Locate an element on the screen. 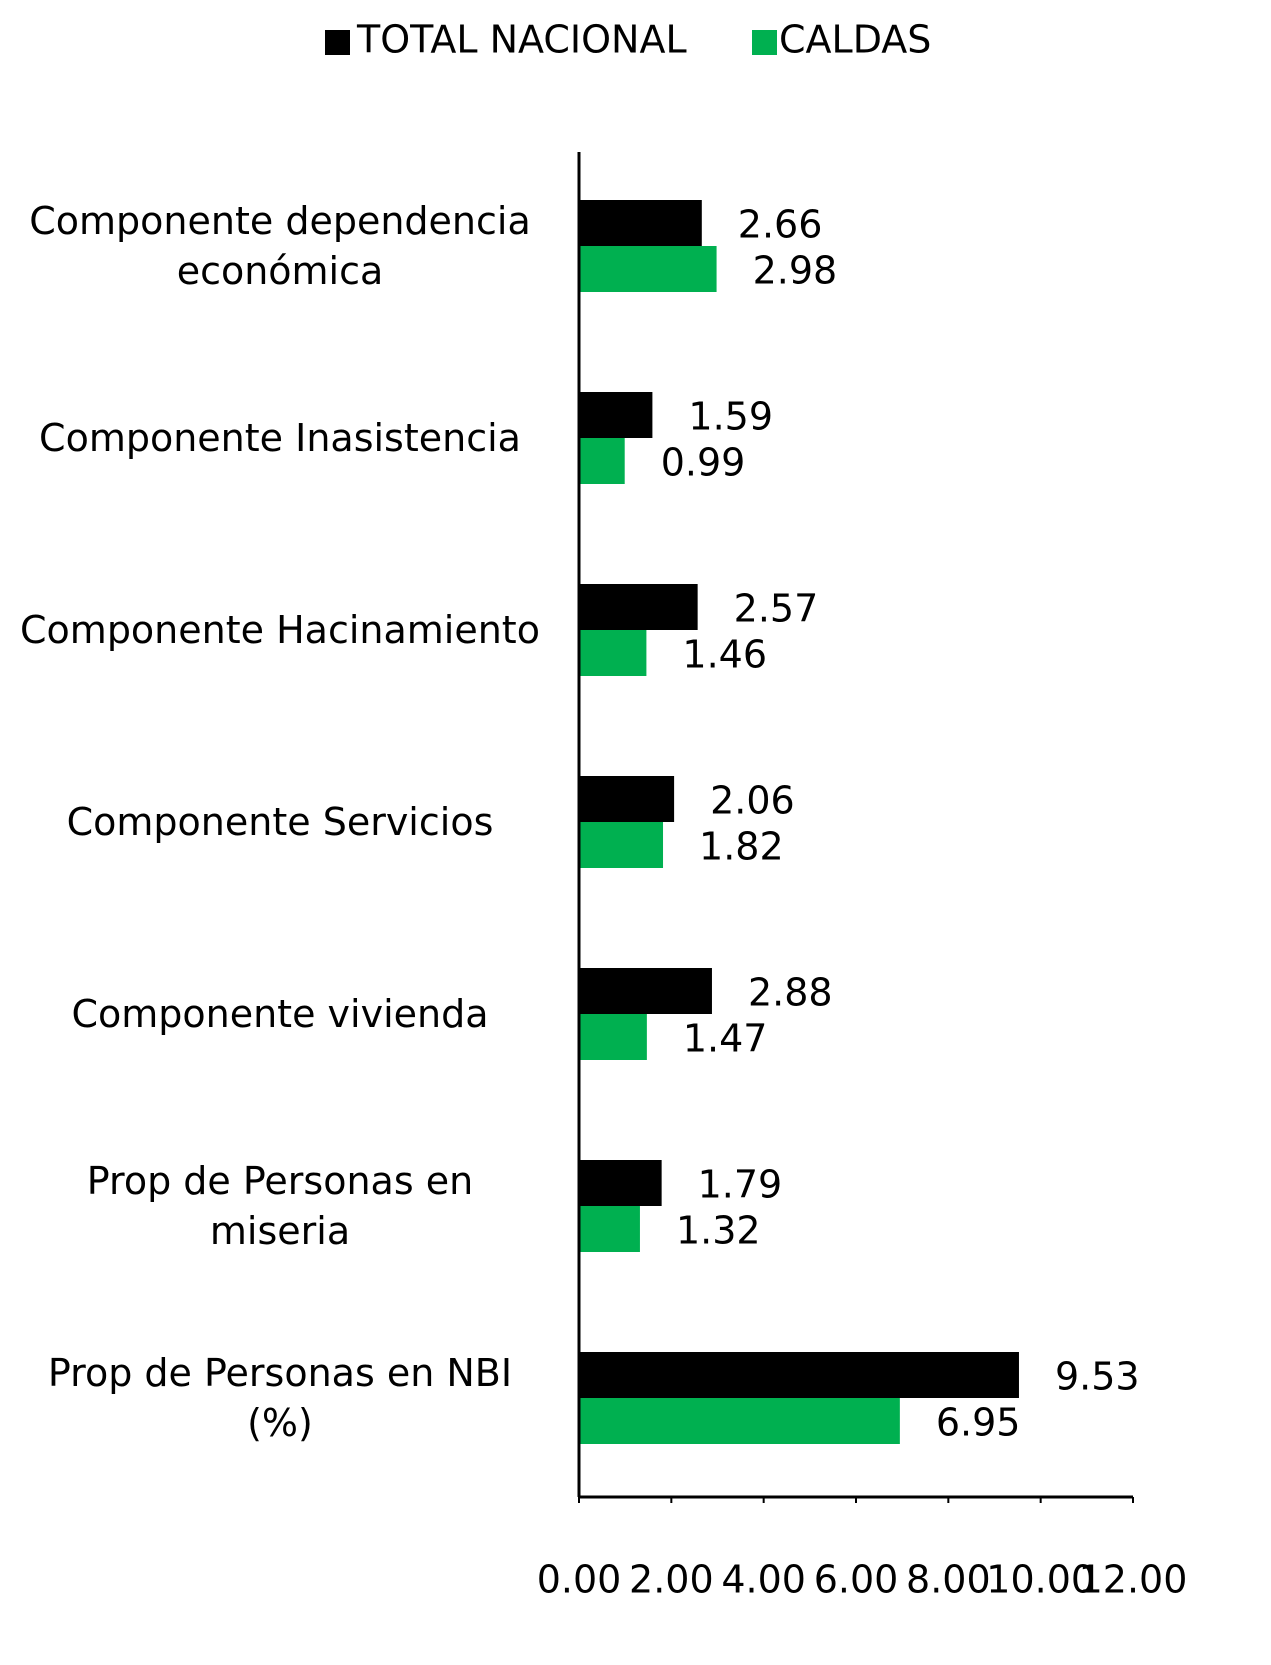 The height and width of the screenshot is (1665, 1271). data-label: 1.47 is located at coordinates (725, 1039).